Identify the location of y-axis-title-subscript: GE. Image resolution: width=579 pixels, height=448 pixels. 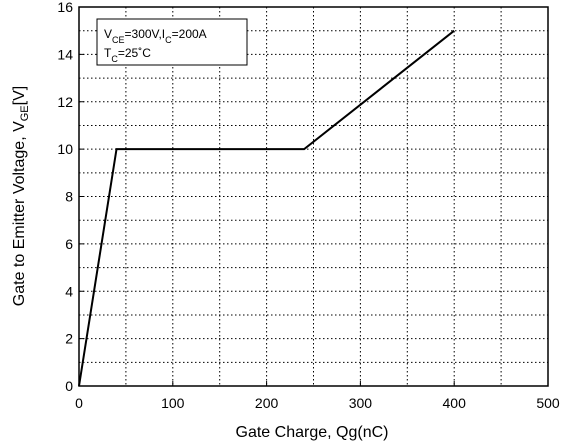
(25, 113).